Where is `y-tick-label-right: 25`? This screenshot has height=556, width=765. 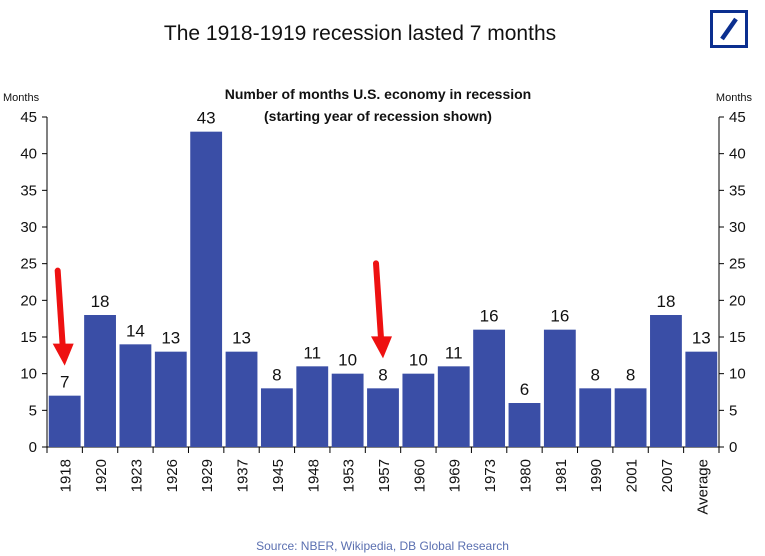
y-tick-label-right: 25 is located at coordinates (737, 264).